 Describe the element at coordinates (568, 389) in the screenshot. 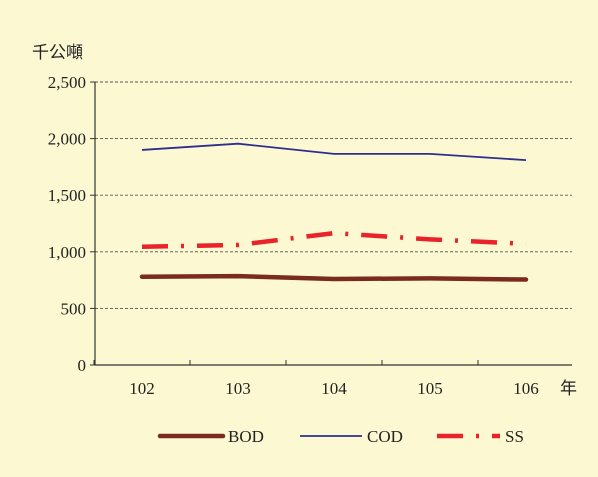

I see `x-axis-unit-label: 年` at that location.